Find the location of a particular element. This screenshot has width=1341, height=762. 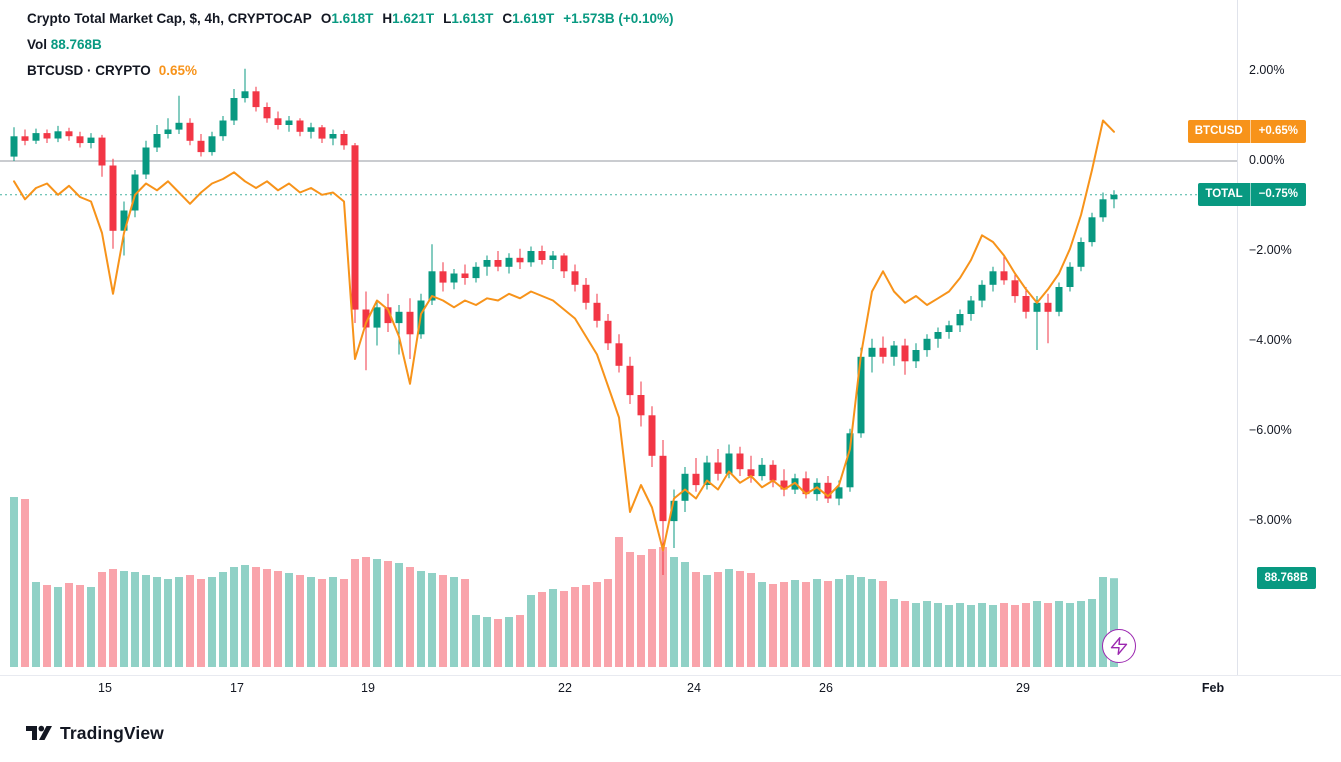

x-axis-label: 24 is located at coordinates (694, 688).